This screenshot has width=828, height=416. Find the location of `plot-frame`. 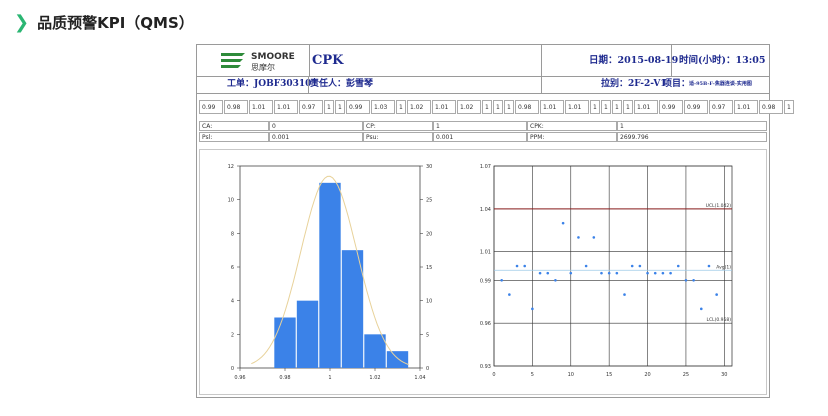

plot-frame is located at coordinates (613, 266).